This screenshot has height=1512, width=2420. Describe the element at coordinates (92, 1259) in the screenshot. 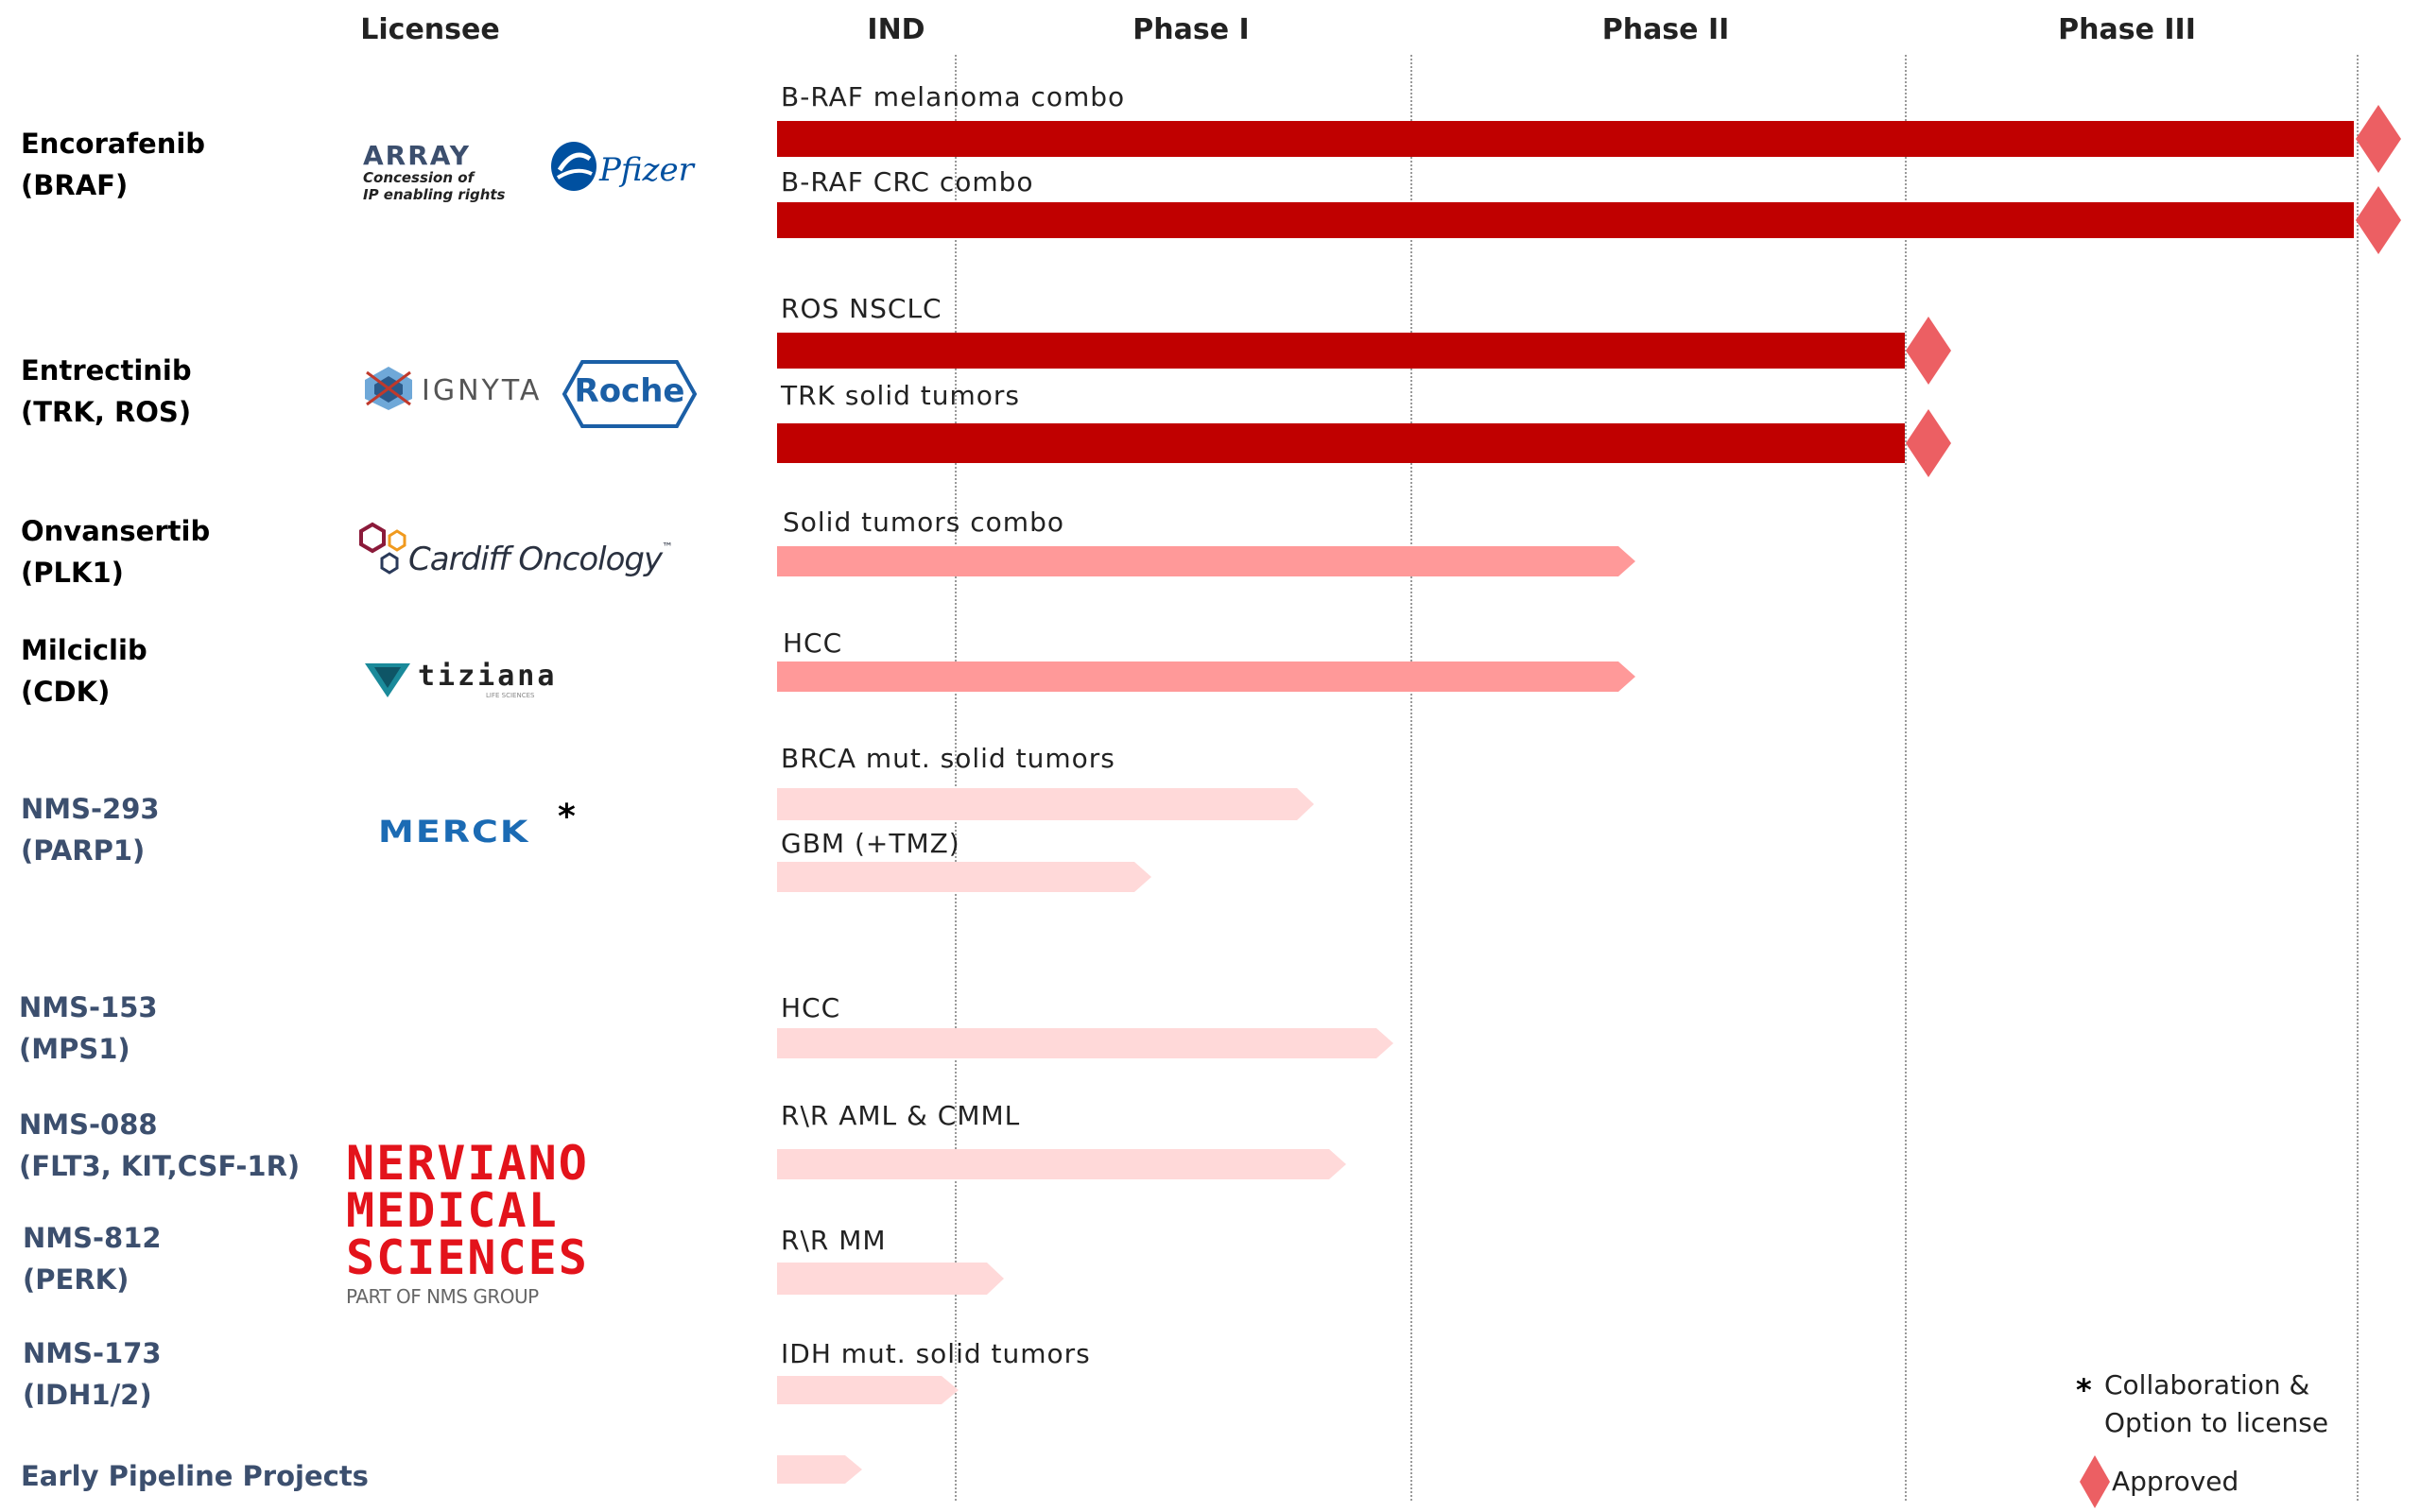

I see `drug-nms-812: NMS-812 (PERK)` at that location.